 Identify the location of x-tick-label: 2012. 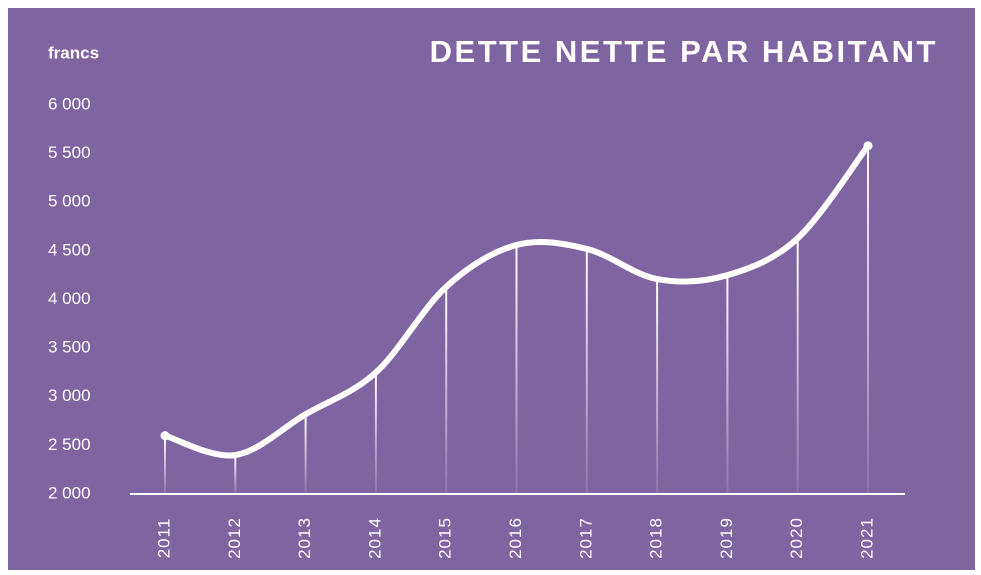
(234, 538).